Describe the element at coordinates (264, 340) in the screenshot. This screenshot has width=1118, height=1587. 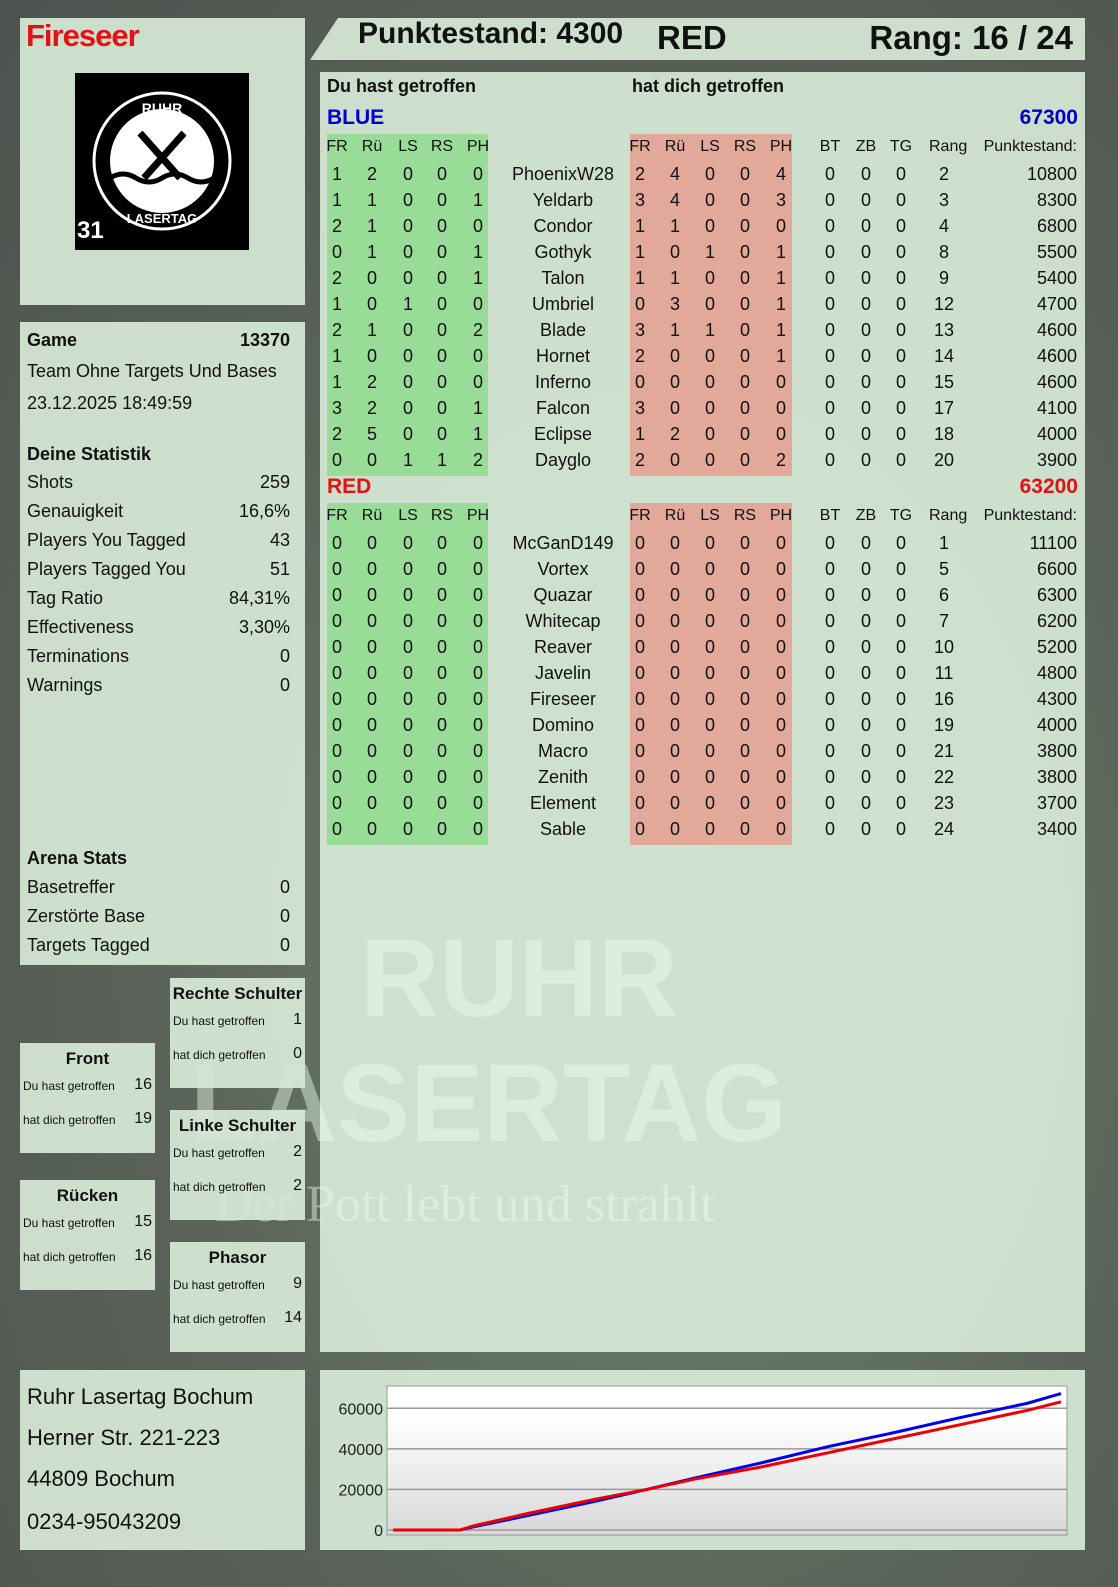
I see `game-id: 13370` at that location.